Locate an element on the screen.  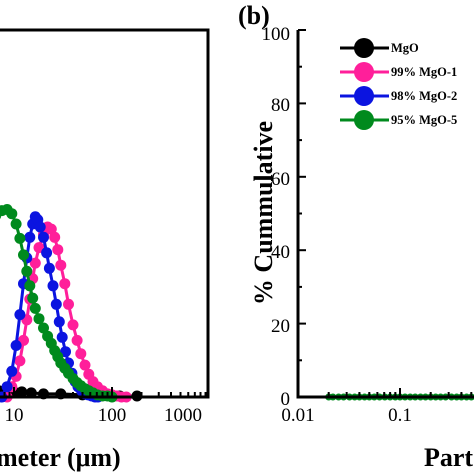
panel-a-x-ticks is located at coordinates (105, 392).